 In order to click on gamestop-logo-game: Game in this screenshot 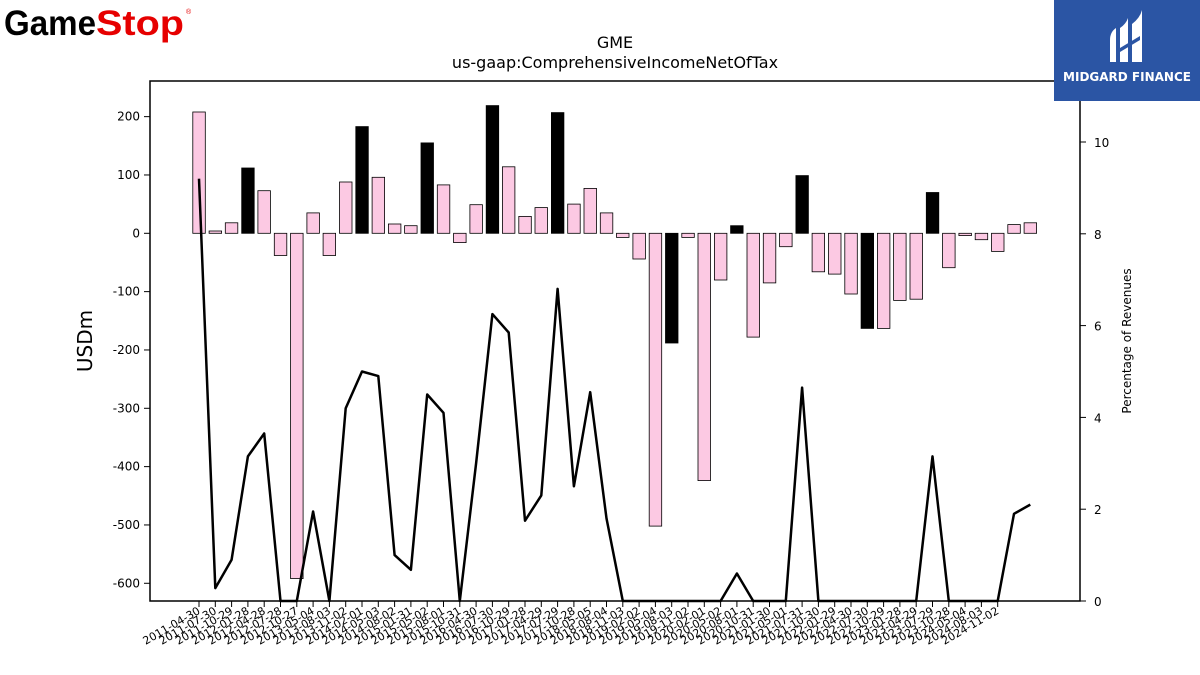, I will do `click(50, 23)`.